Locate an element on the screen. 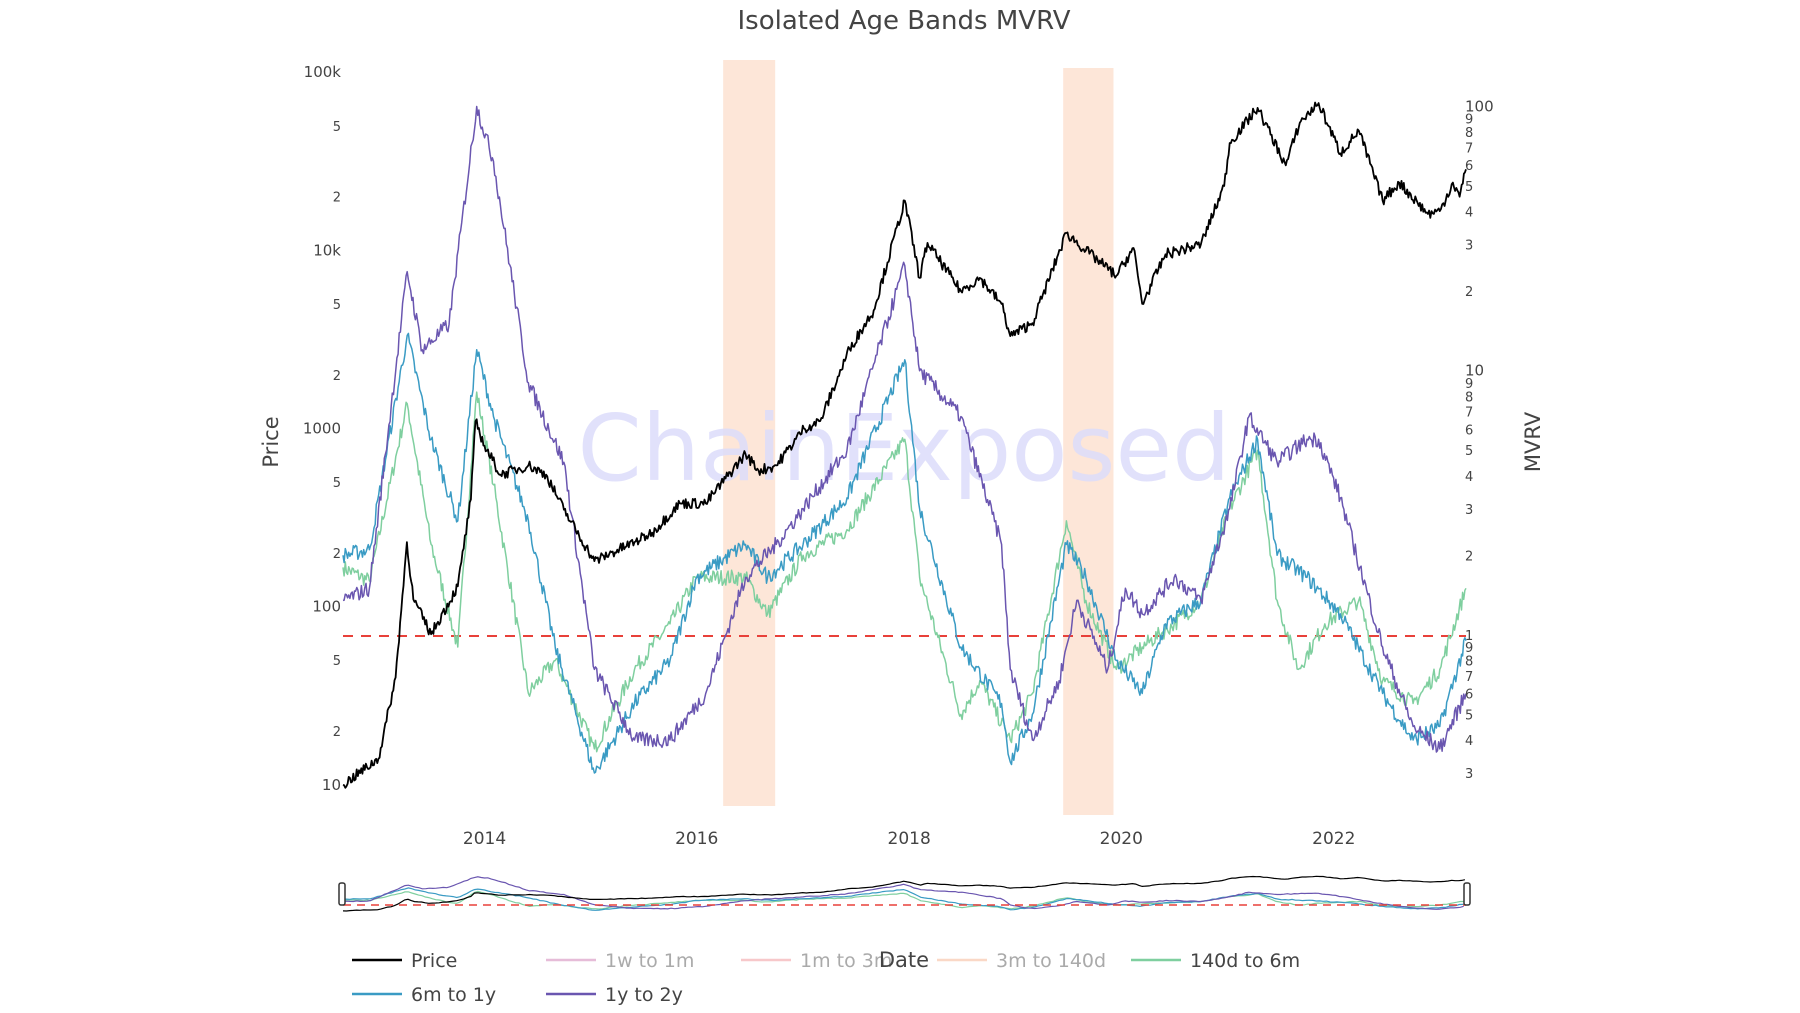  range-slider-series-price is located at coordinates (904, 893).